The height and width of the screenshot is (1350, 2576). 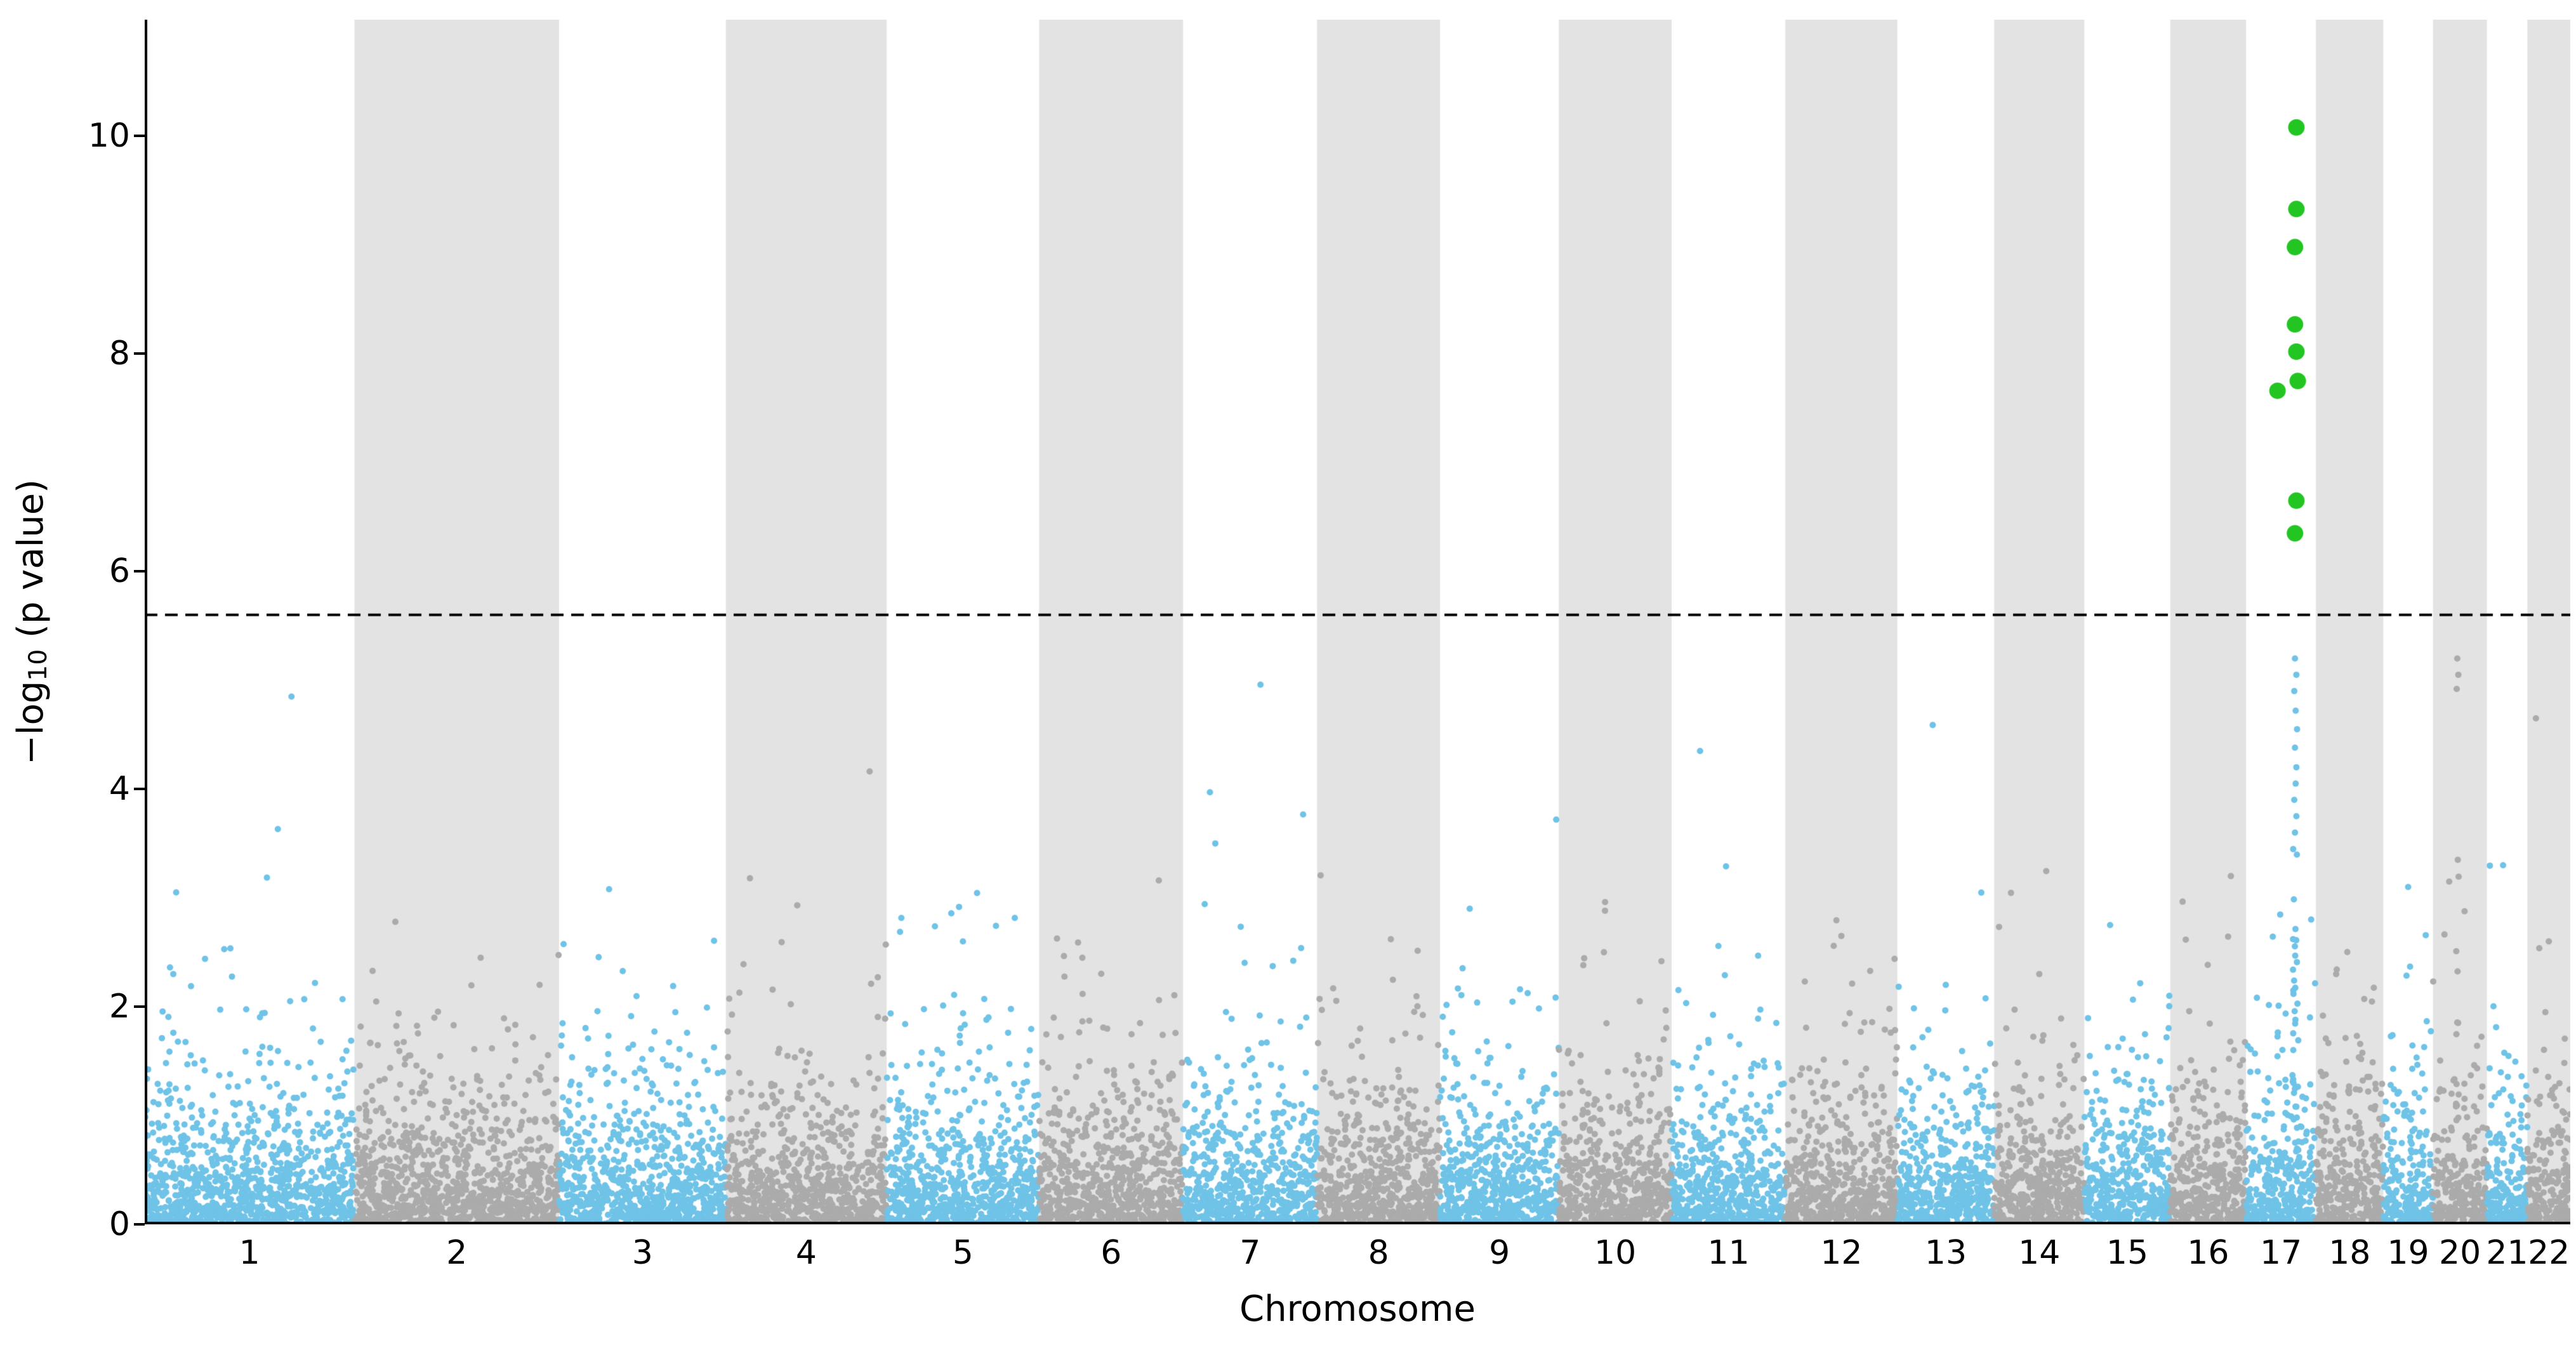 What do you see at coordinates (2208, 1253) in the screenshot?
I see `x-tick-label: 16` at bounding box center [2208, 1253].